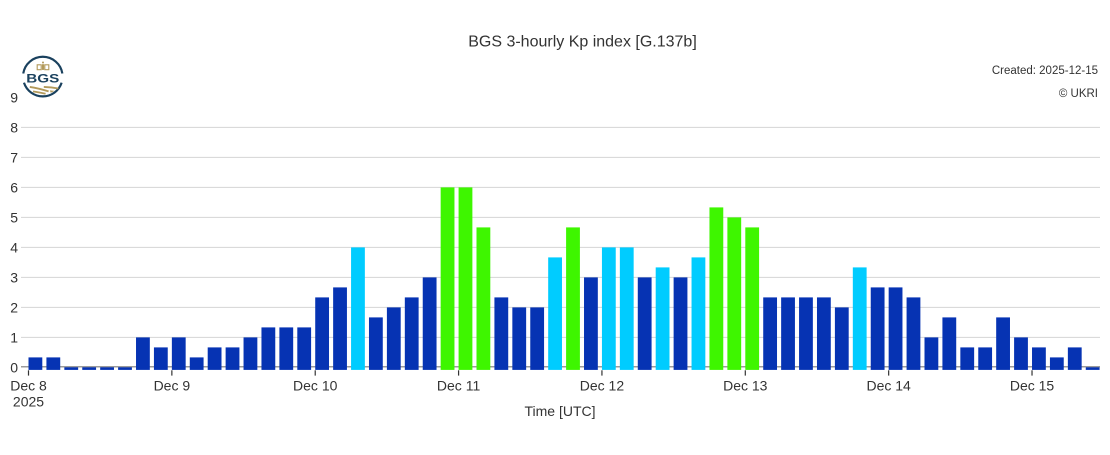 This screenshot has width=1110, height=455. I want to click on svg-text: Dec 14, so click(888, 386).